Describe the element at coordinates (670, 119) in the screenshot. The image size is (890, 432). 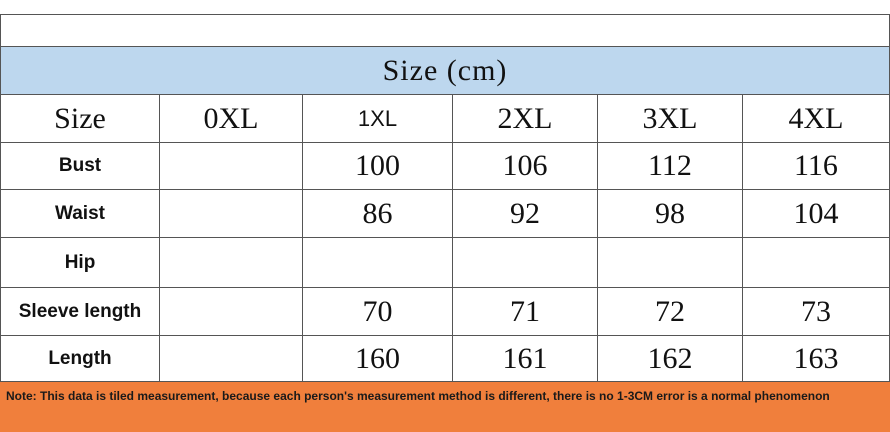
I see `header-cell: 3XL` at that location.